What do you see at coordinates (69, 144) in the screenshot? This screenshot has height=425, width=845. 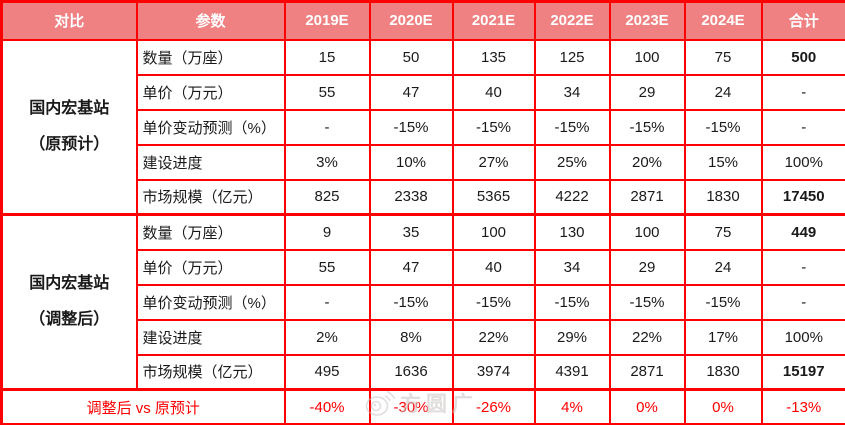 I see `group-label-line2: （原预计）` at bounding box center [69, 144].